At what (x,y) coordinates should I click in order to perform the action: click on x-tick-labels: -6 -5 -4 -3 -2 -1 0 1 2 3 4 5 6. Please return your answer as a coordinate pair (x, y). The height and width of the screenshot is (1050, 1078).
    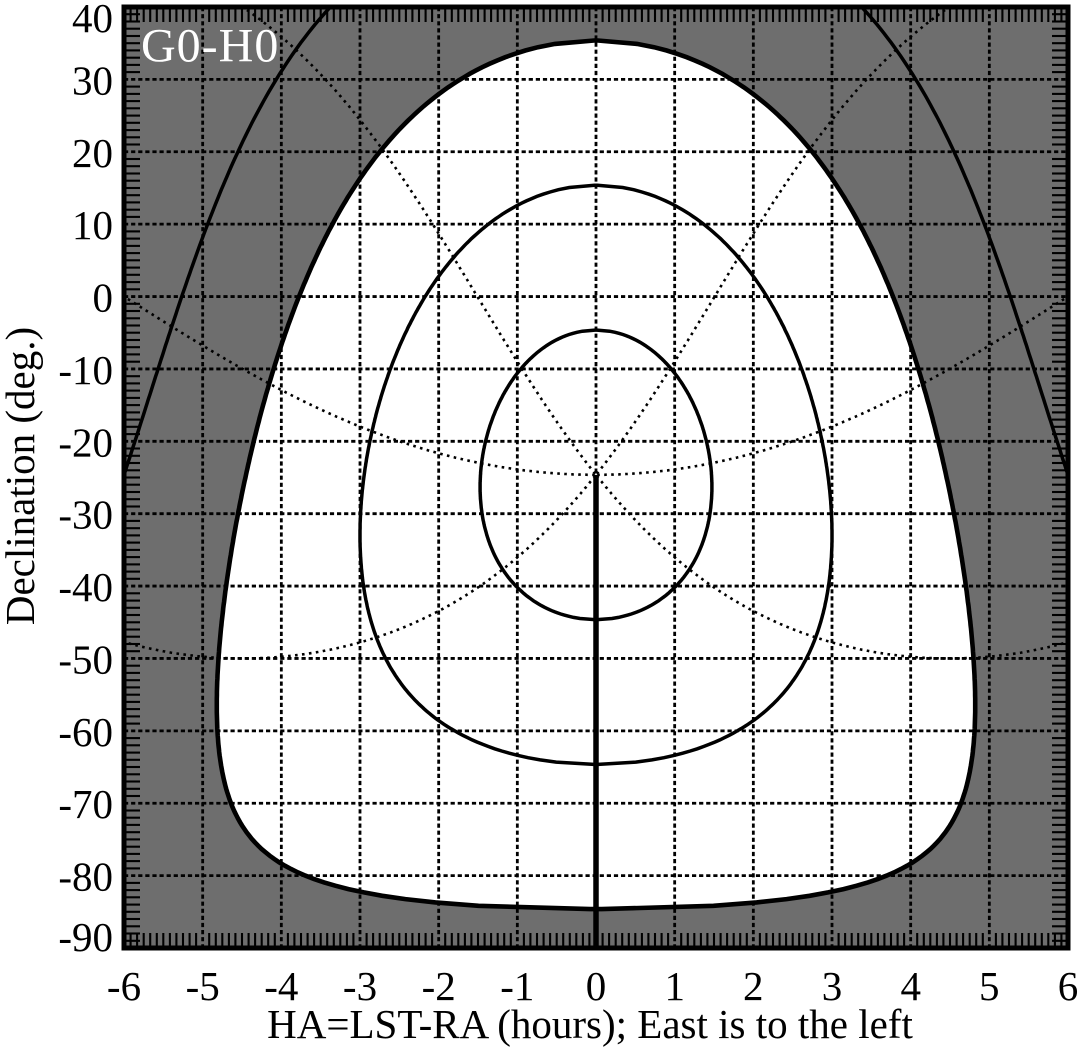
    Looking at the image, I should click on (592, 986).